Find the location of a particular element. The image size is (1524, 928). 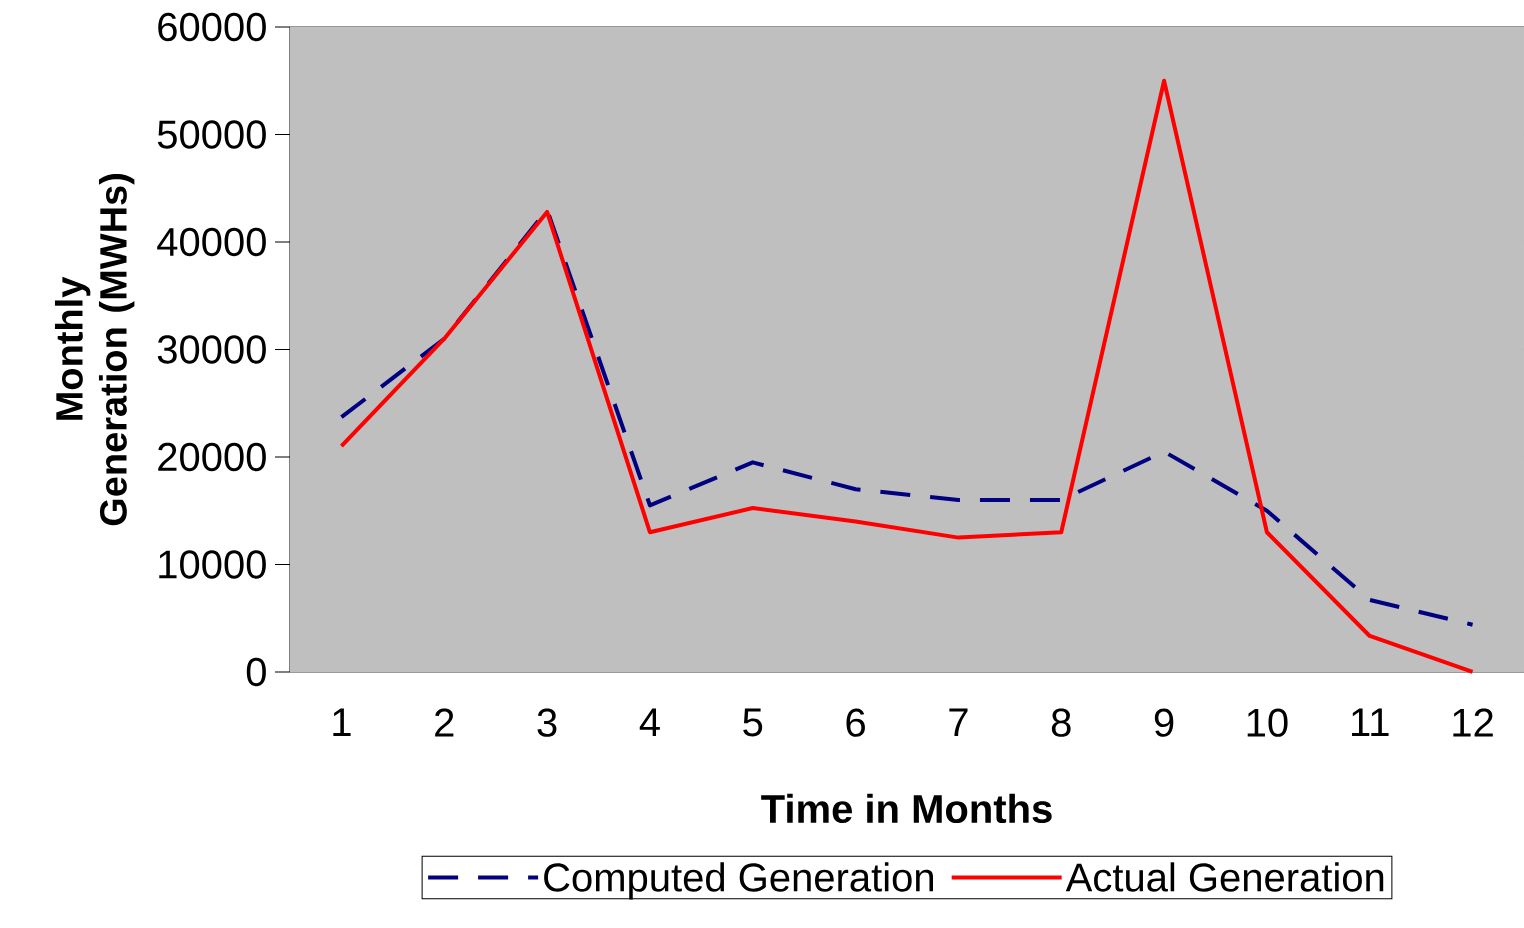

x-tick-label: 7 is located at coordinates (958, 722).